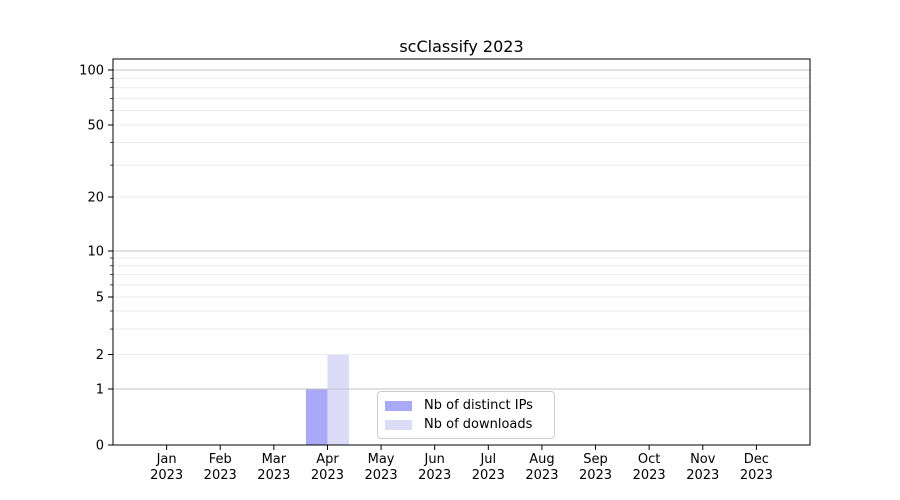  Describe the element at coordinates (487, 459) in the screenshot. I see `x-tick-label-month-jul: Jul` at that location.